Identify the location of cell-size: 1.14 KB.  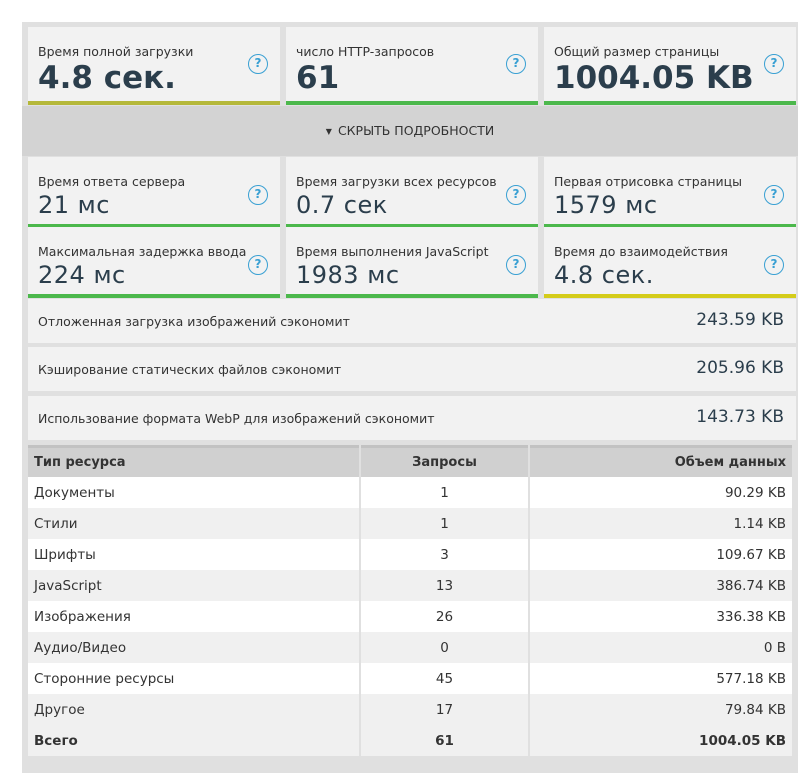
(661, 523).